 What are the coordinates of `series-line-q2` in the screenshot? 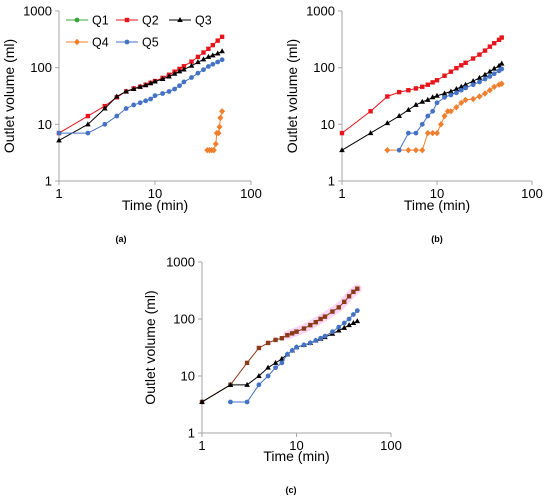 It's located at (422, 85).